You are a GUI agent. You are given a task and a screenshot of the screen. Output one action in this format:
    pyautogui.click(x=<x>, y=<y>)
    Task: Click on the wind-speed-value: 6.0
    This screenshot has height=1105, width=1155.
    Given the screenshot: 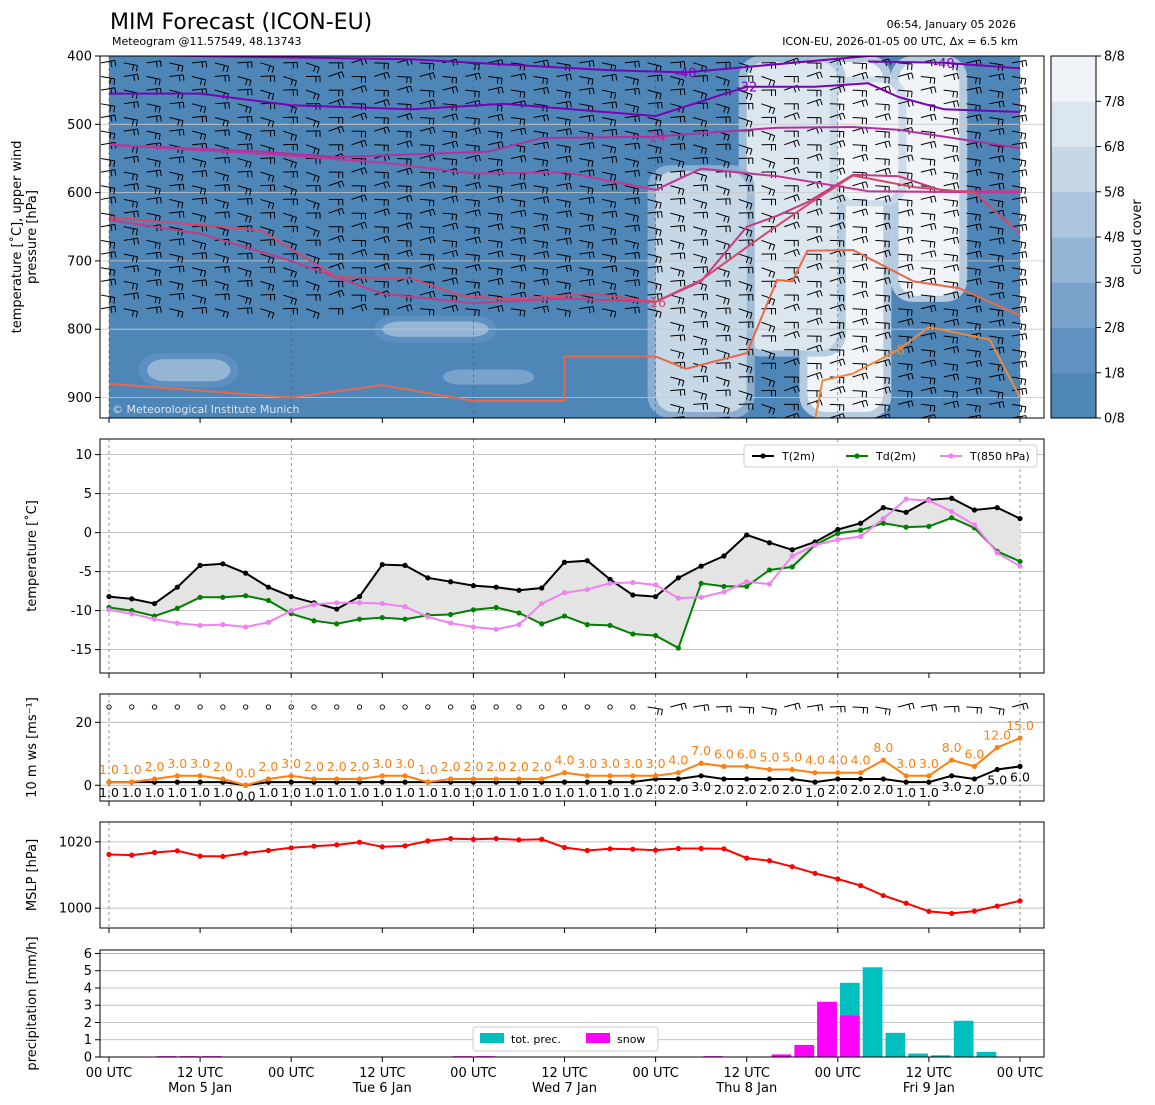 What is the action you would take?
    pyautogui.click(x=747, y=753)
    